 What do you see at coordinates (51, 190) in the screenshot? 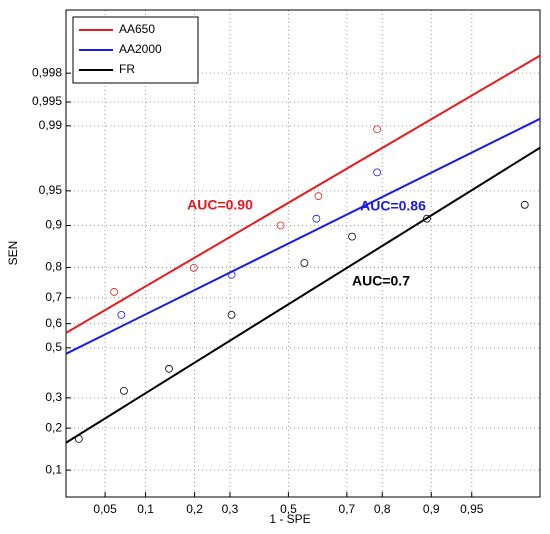
I see `y-tick-label: 0,95` at bounding box center [51, 190].